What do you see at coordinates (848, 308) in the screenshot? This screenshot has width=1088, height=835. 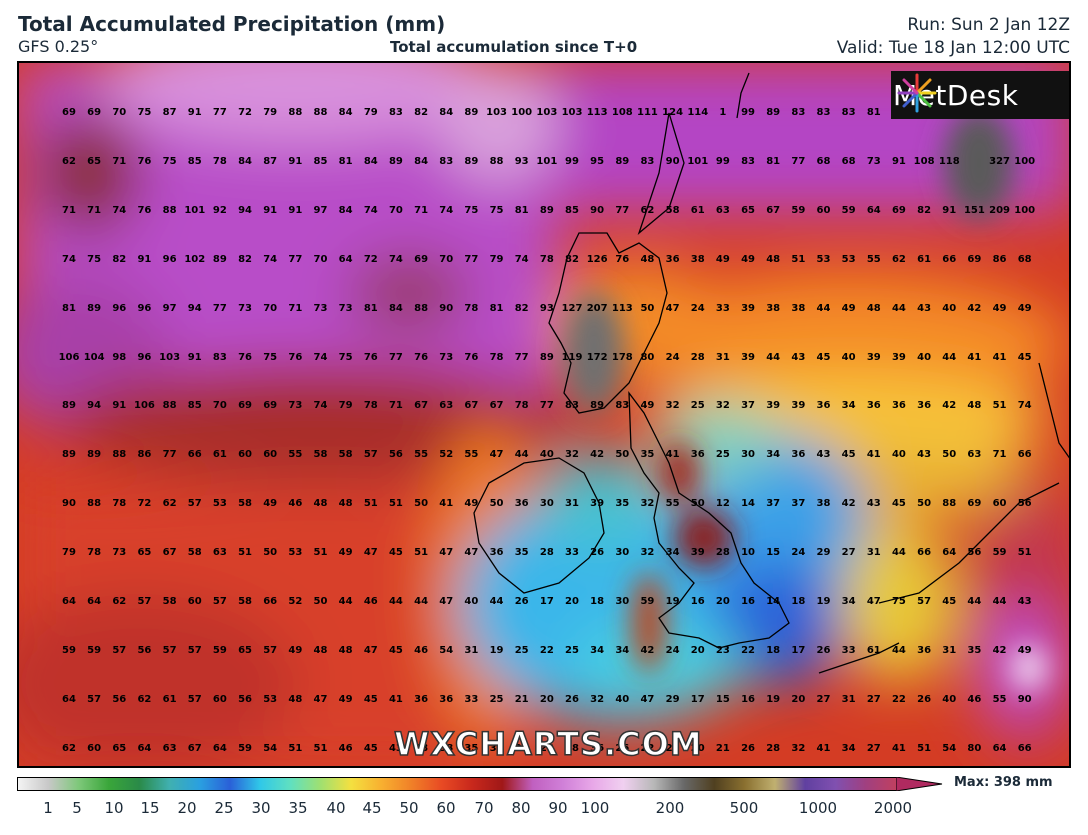 I see `grid-value: 49` at bounding box center [848, 308].